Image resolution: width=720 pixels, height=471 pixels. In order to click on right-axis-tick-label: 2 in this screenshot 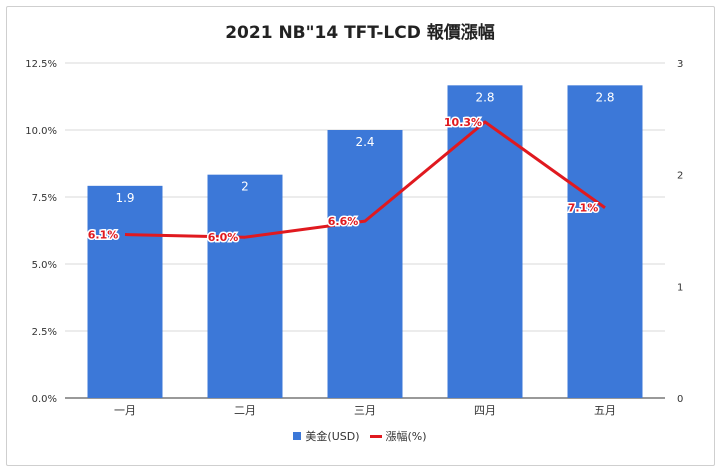, I will do `click(680, 176)`.